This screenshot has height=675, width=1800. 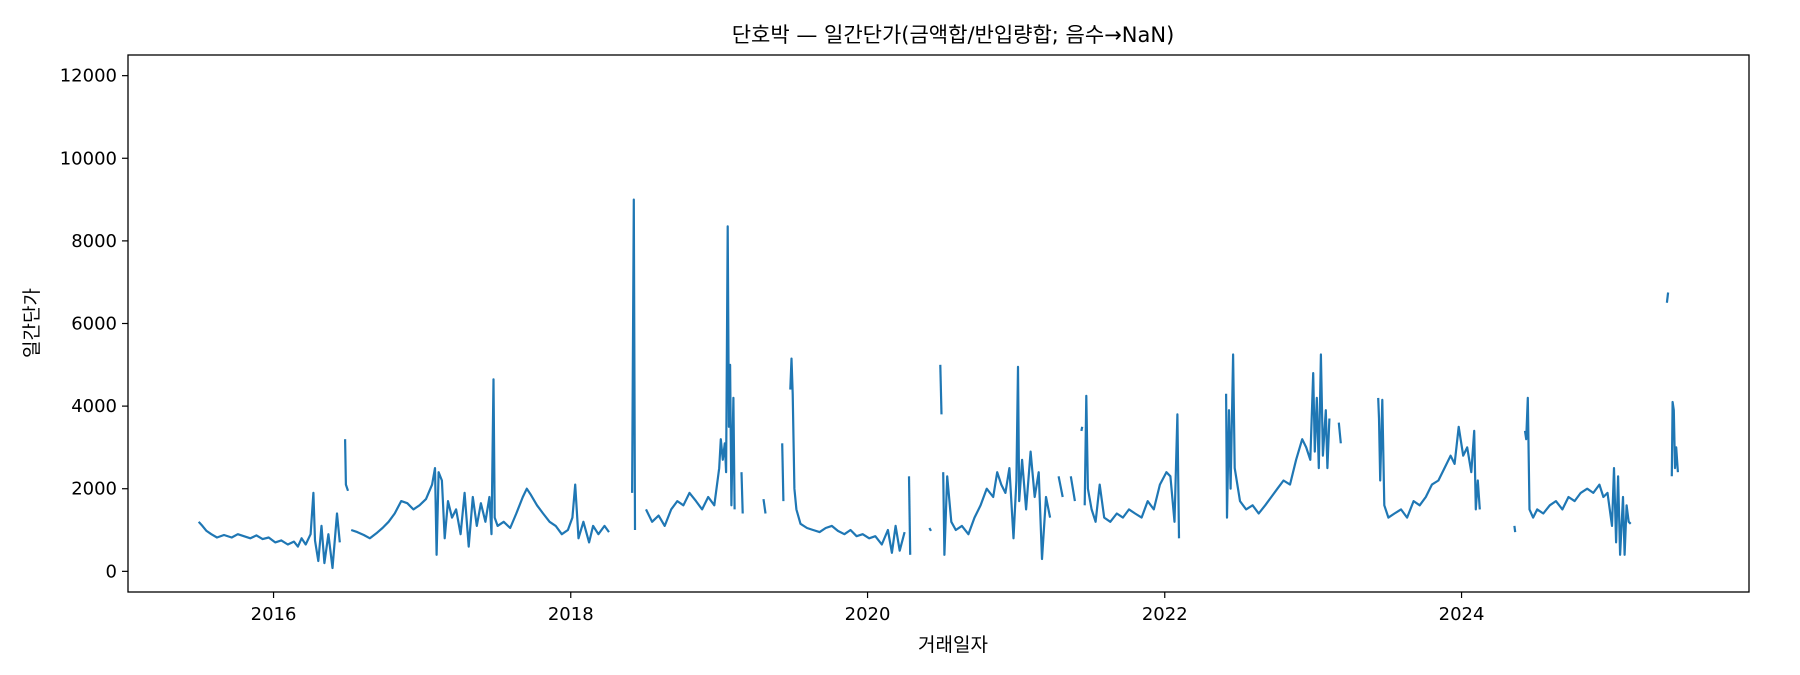 I want to click on x-axis-label: 거래일자, so click(x=953, y=645).